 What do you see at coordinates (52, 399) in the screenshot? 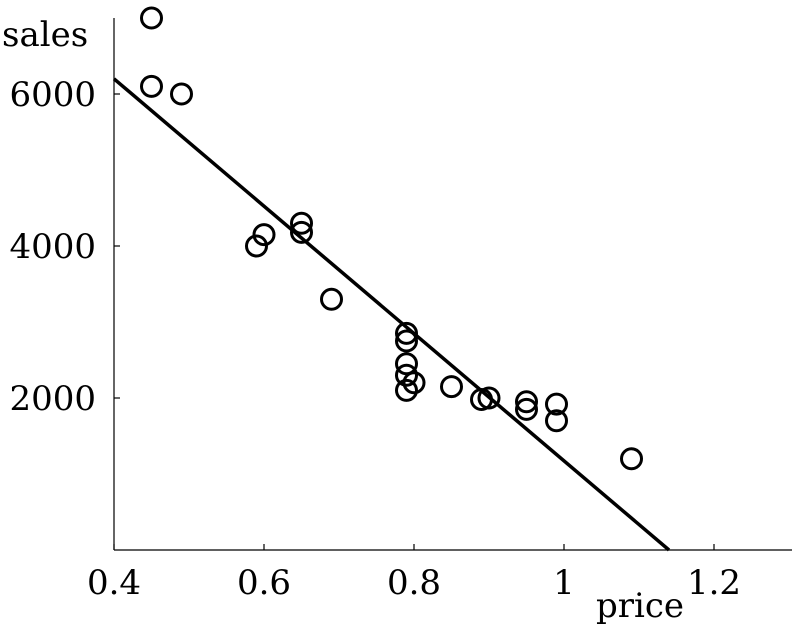
I see `y-tick-label: 2000` at bounding box center [52, 399].